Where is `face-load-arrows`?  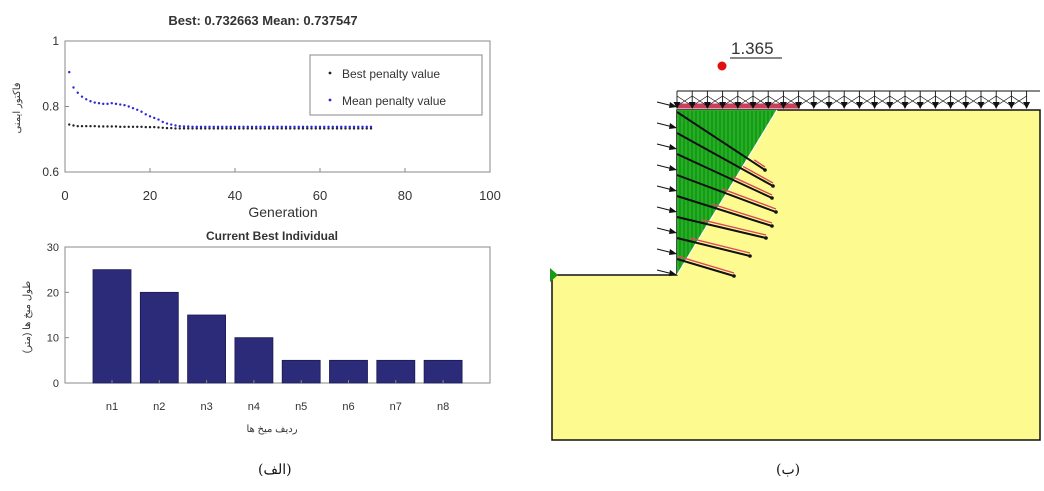 face-load-arrows is located at coordinates (666, 188).